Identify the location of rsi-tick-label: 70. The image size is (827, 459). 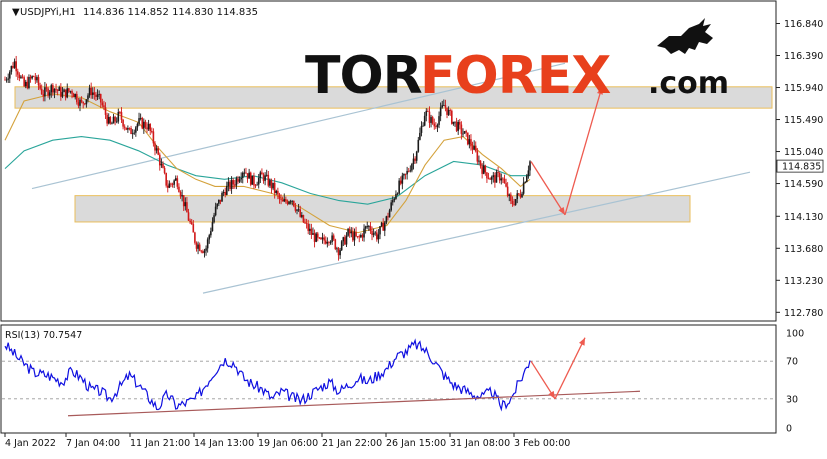
(792, 362).